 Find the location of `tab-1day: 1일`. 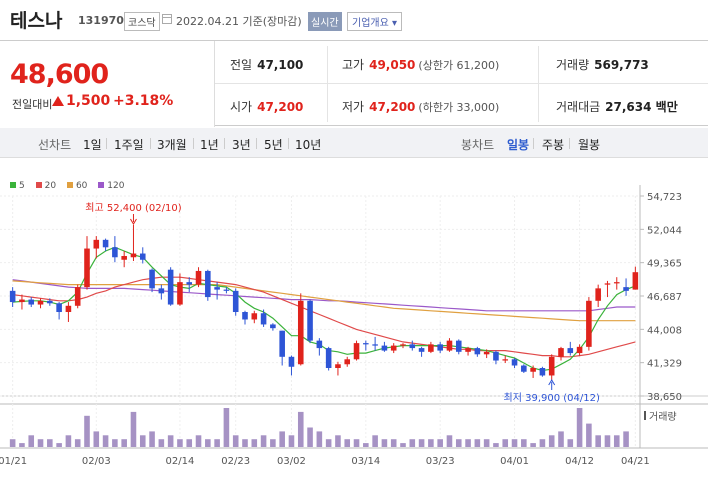

tab-1day: 1일 is located at coordinates (92, 145).